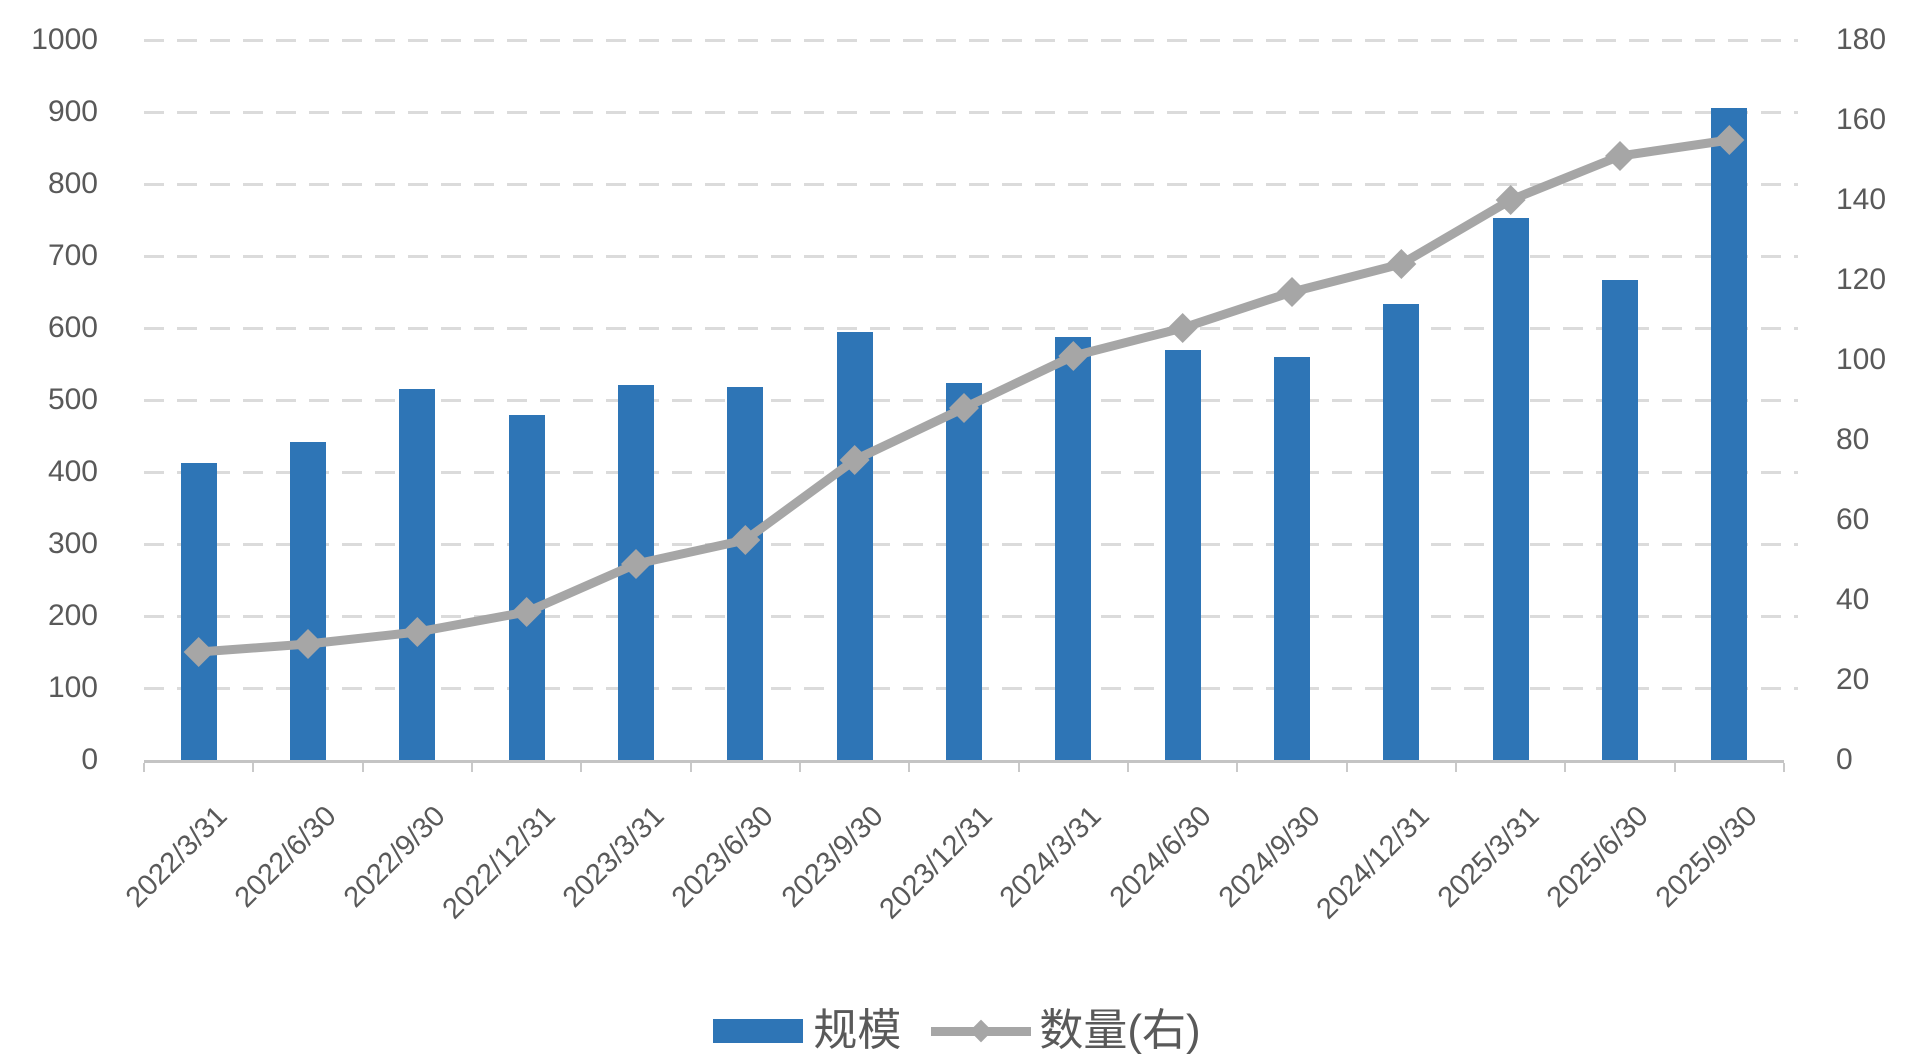 The height and width of the screenshot is (1062, 1914). I want to click on x-axis-category-label: 2024/9/30, so click(1269, 857).